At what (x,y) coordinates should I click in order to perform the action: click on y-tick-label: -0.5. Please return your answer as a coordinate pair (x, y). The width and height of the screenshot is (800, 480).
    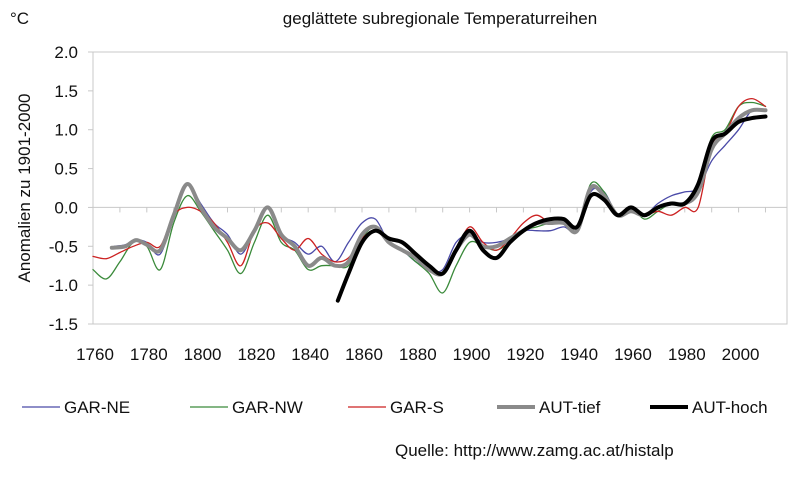
    Looking at the image, I should click on (63, 246).